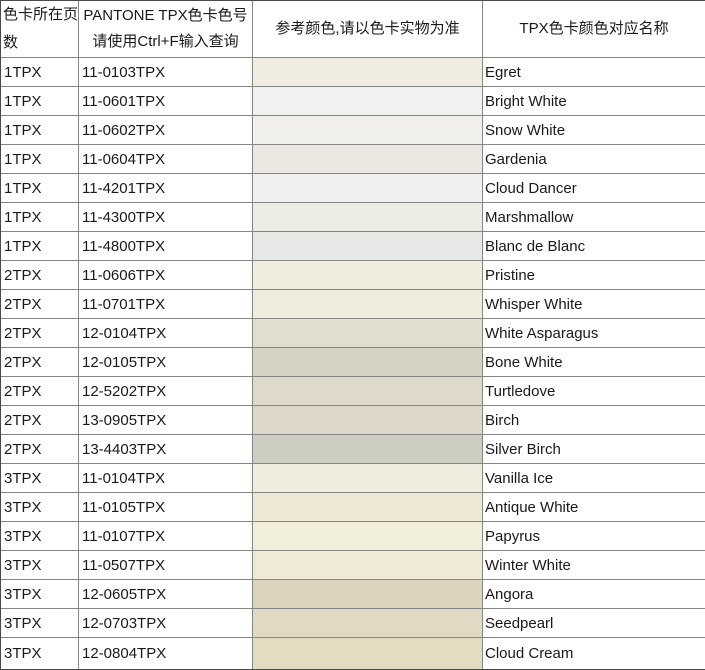 The width and height of the screenshot is (705, 670). Describe the element at coordinates (165, 449) in the screenshot. I see `code-cell: 13-4403TPX` at that location.